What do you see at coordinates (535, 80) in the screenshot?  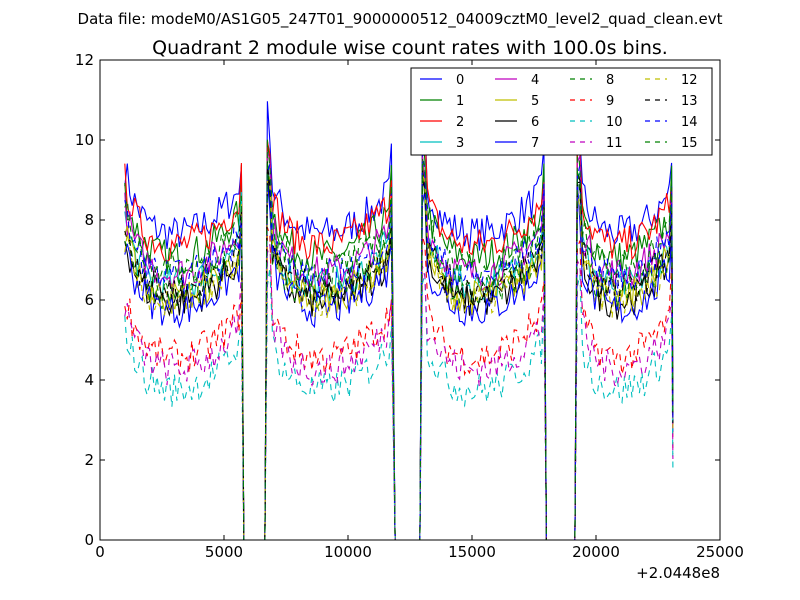 I see `legend-label-4: 4` at bounding box center [535, 80].